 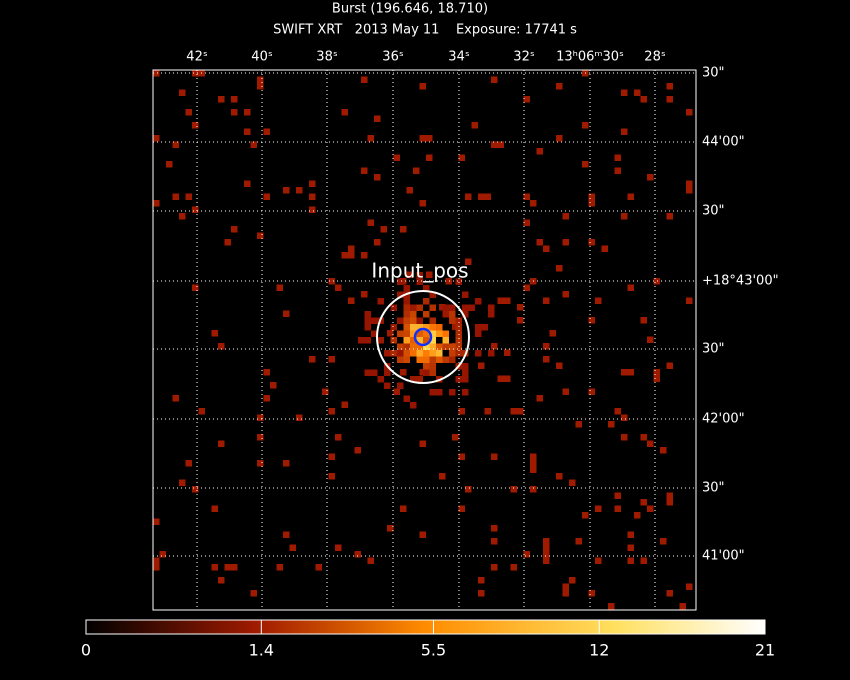 What do you see at coordinates (327, 57) in the screenshot?
I see `ra-label: 38ˢ` at bounding box center [327, 57].